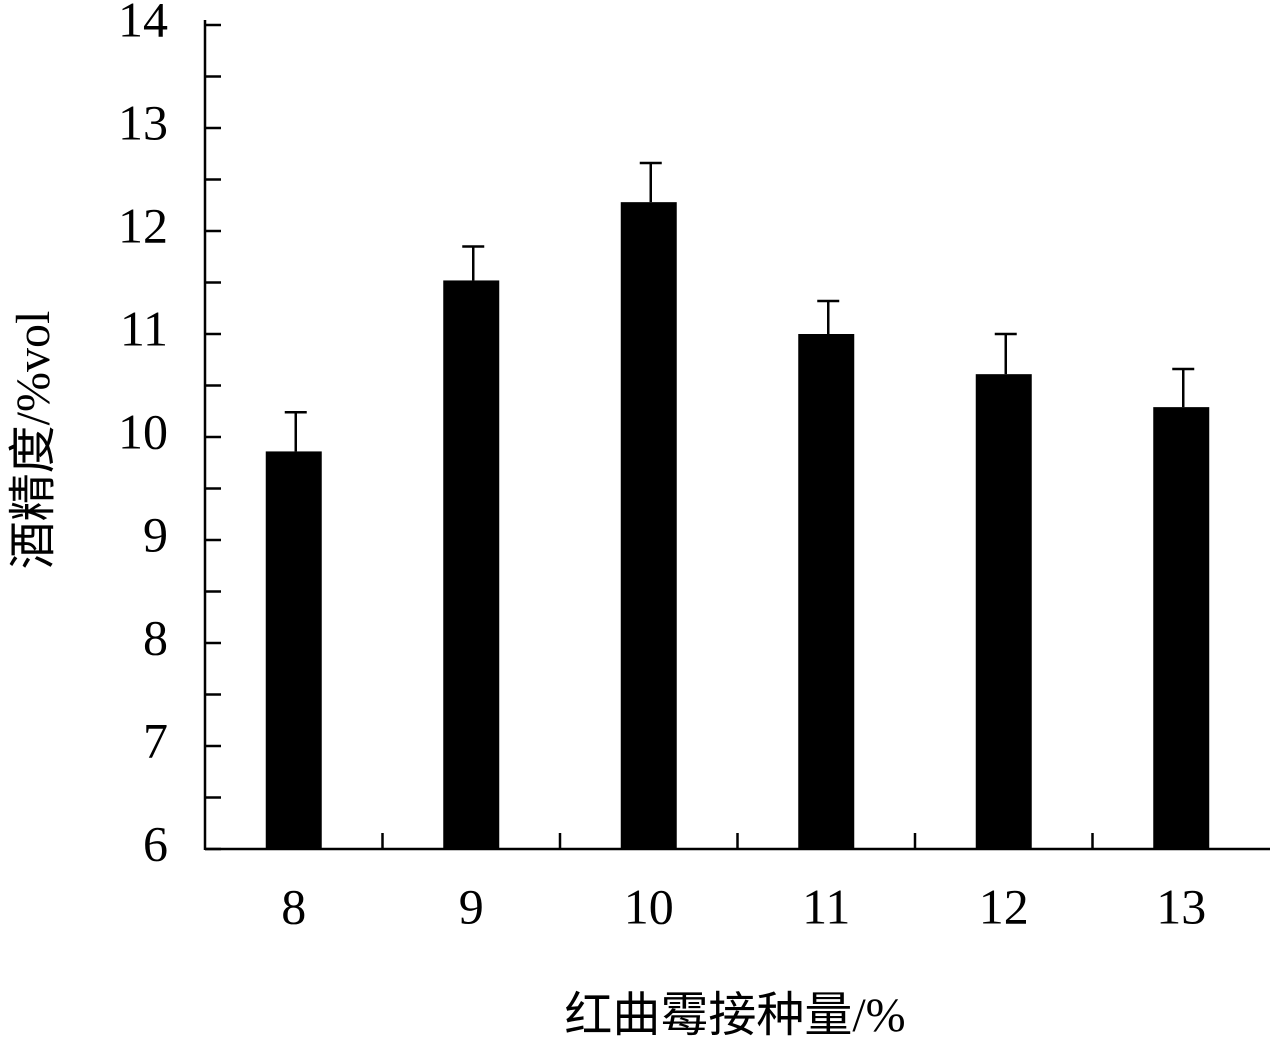  I want to click on y-tick-label: 7, so click(155, 740).